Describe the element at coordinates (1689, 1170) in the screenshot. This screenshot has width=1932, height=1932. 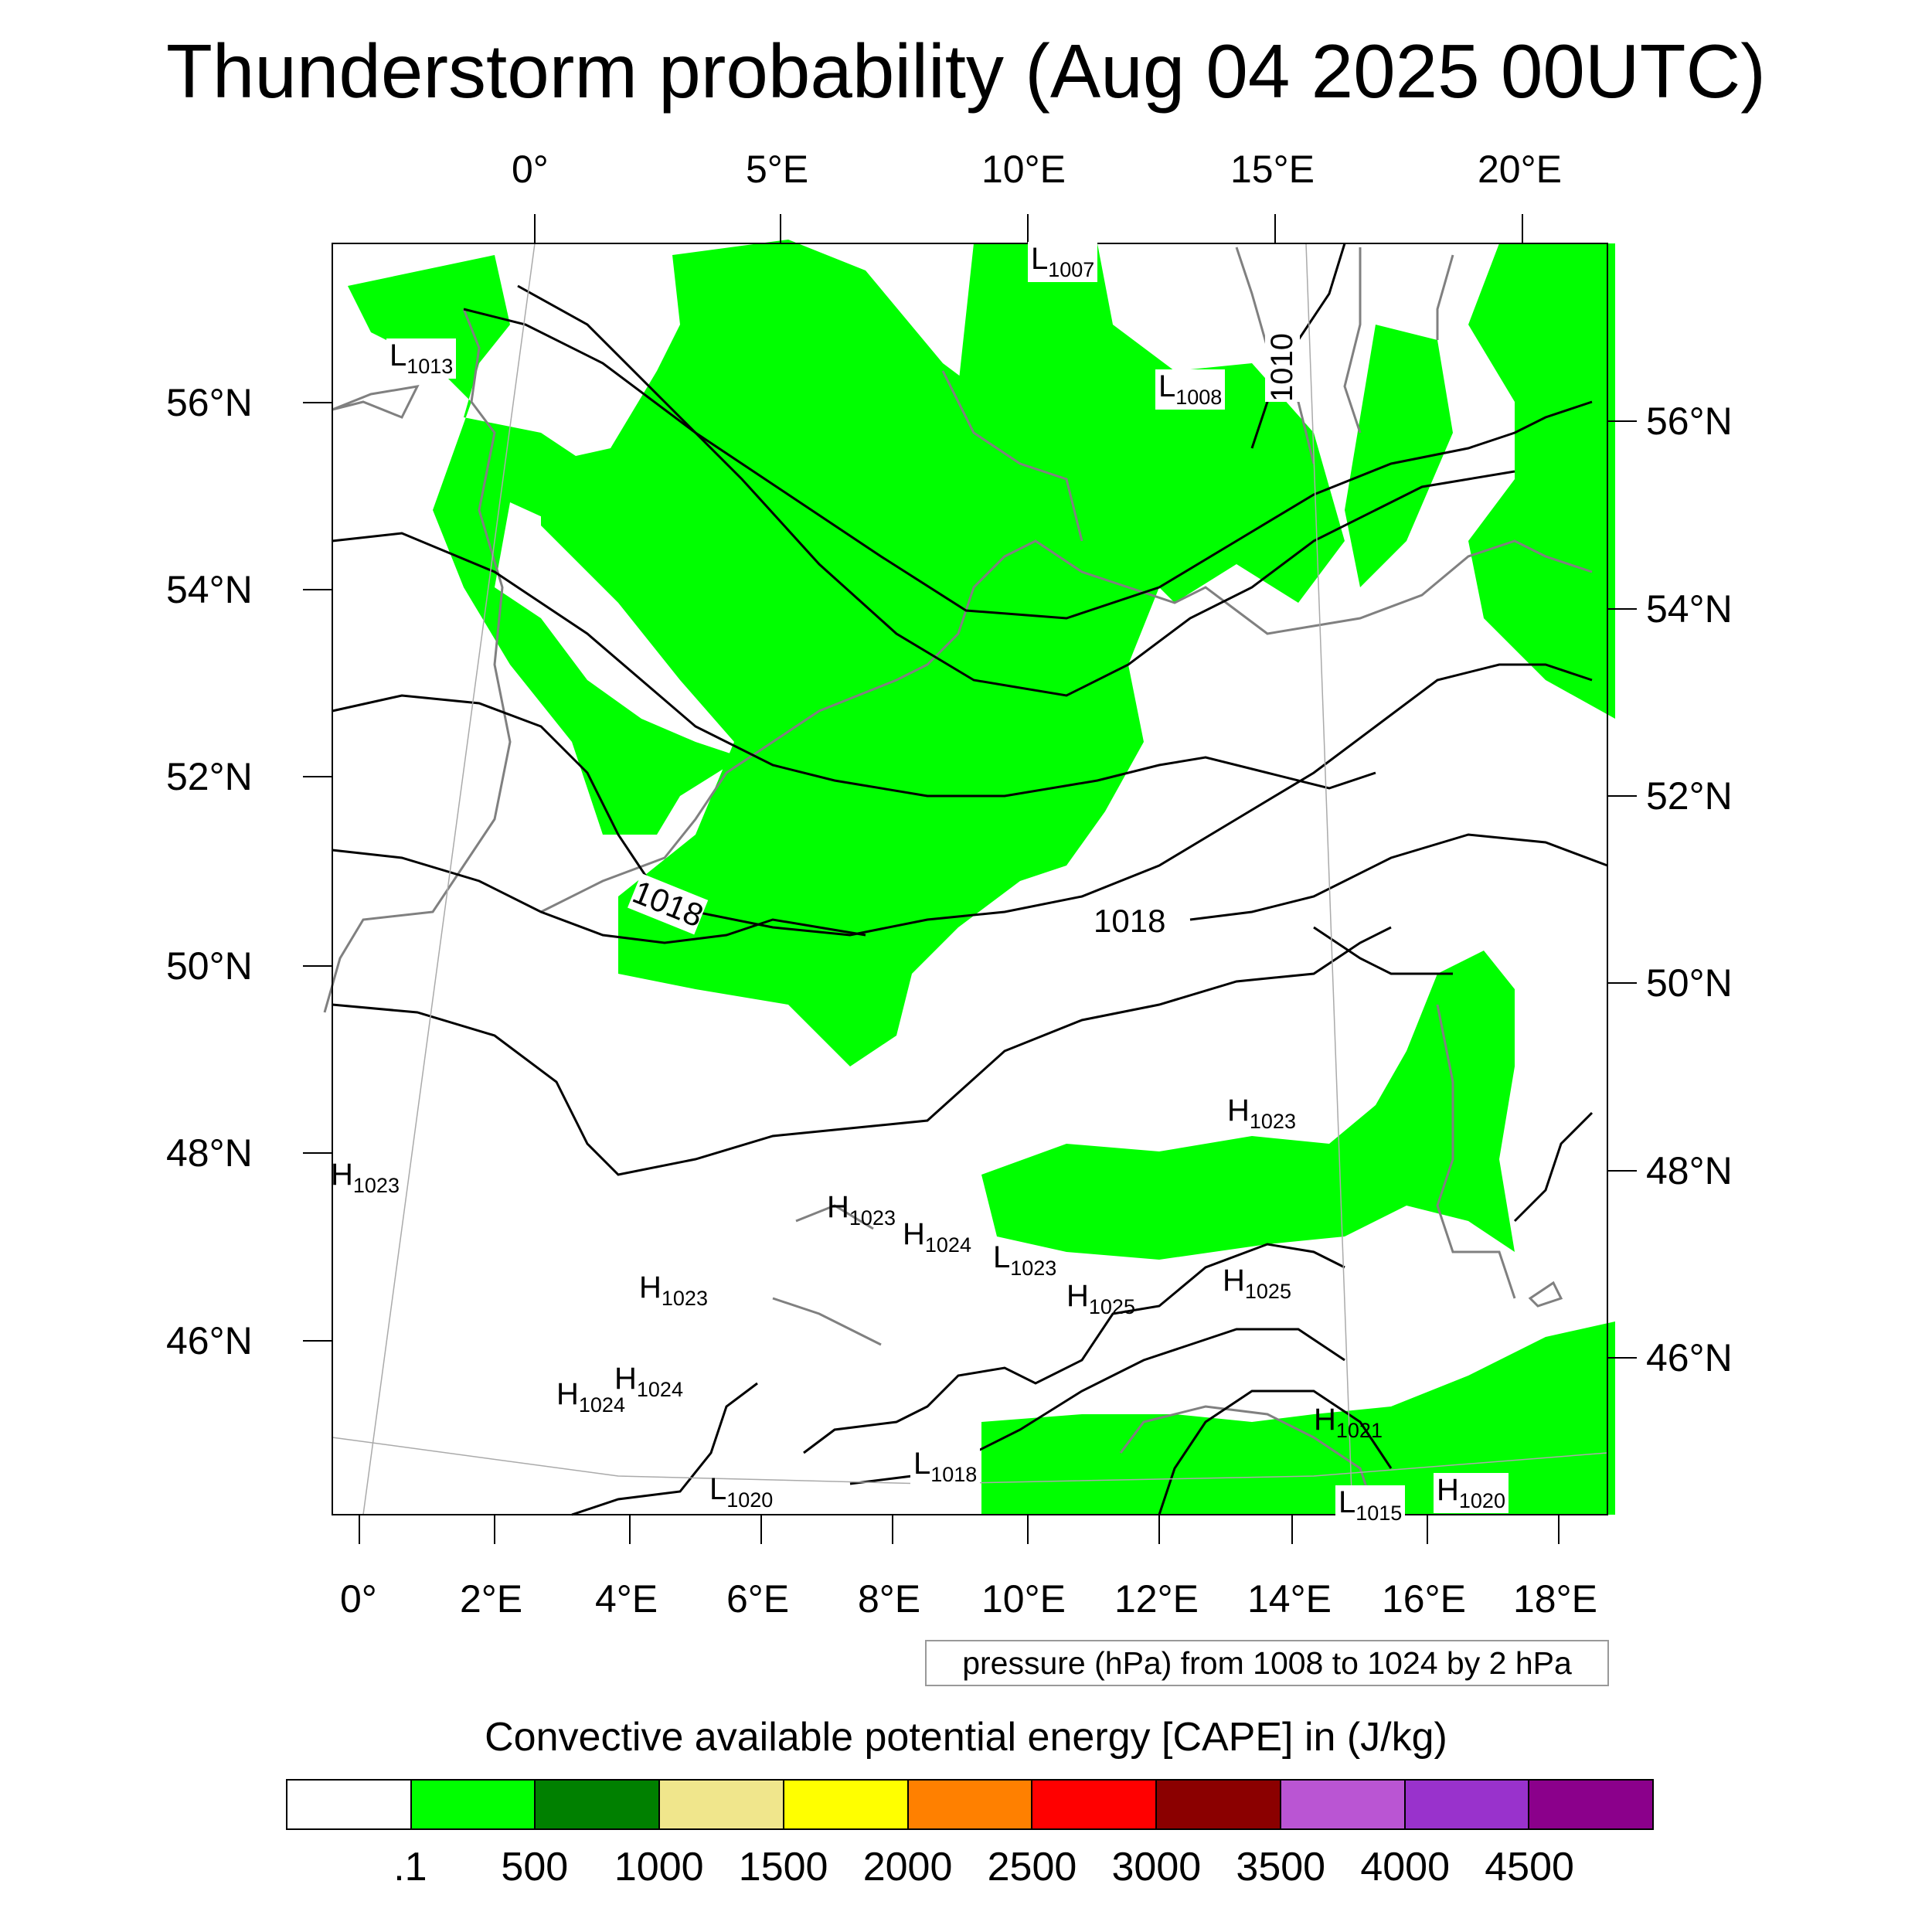
I see `right-lat-label: 48°N` at that location.